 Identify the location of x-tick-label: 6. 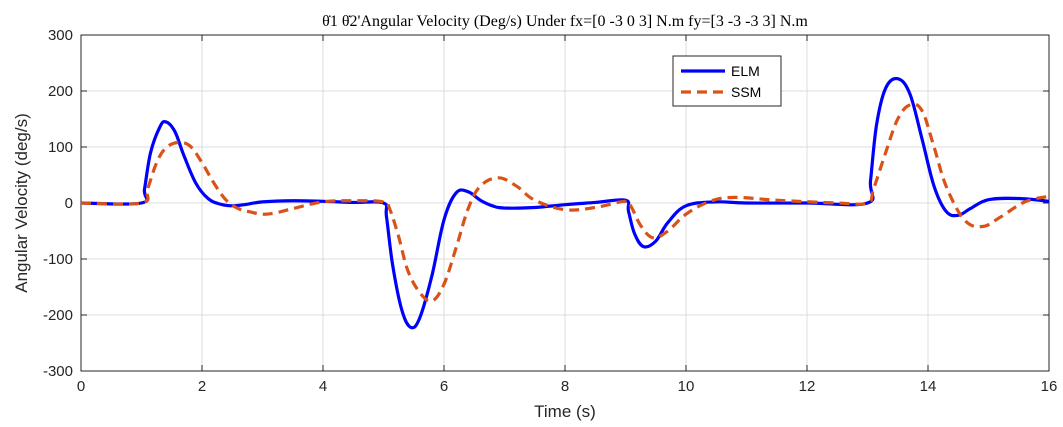
(444, 386).